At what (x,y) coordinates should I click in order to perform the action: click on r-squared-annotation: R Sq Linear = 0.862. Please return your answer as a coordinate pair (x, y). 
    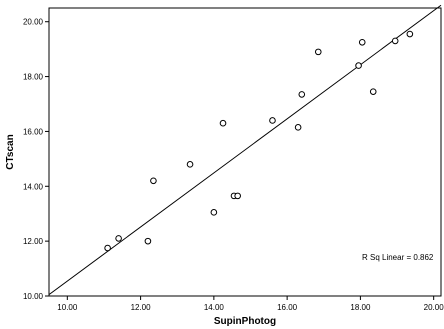
    Looking at the image, I should click on (398, 257).